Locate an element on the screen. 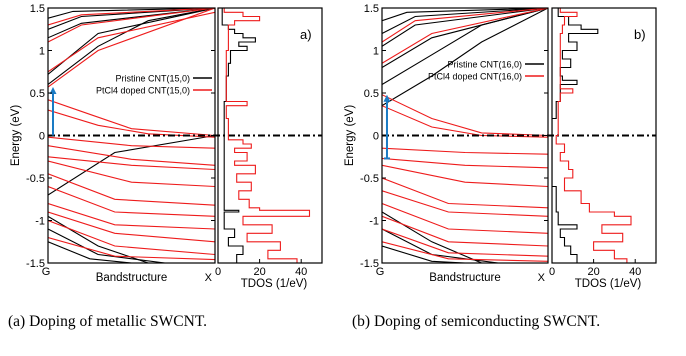 The image size is (686, 356). caption-b: (b) Doping of semiconducting SWCNT. is located at coordinates (476, 321).